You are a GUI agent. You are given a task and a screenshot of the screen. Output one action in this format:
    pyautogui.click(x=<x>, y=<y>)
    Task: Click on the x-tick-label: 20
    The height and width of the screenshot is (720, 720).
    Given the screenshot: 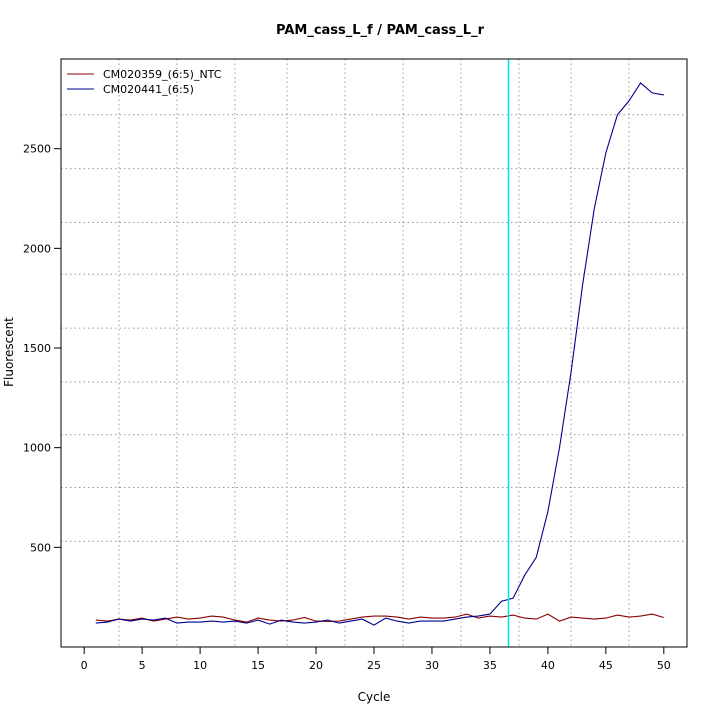 What is the action you would take?
    pyautogui.click(x=316, y=665)
    